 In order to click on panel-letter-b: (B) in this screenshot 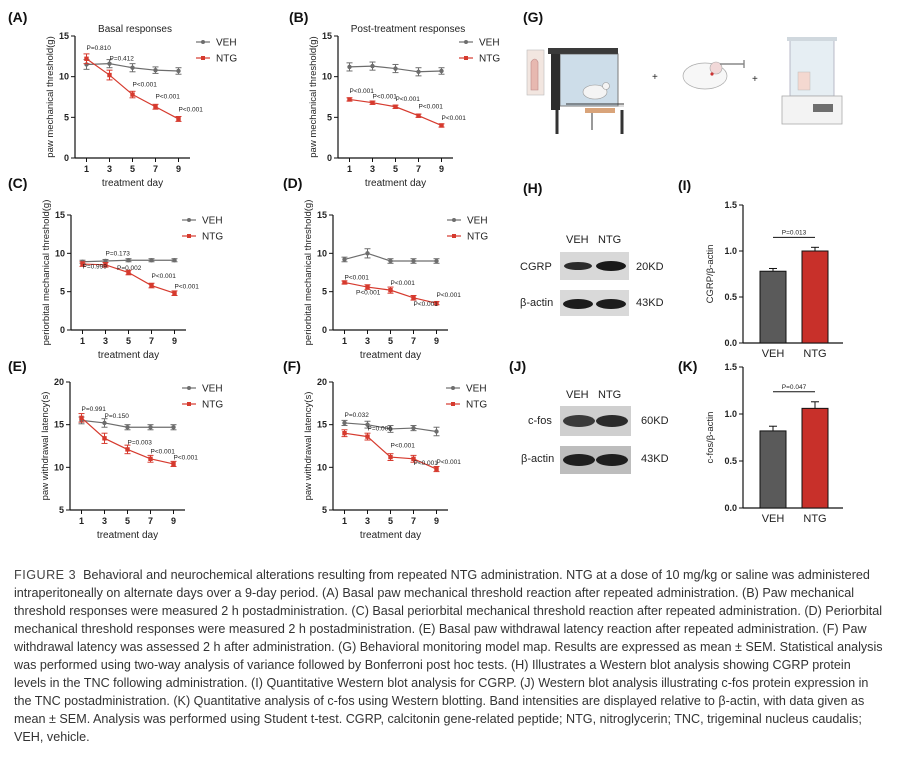, I will do `click(298, 17)`.